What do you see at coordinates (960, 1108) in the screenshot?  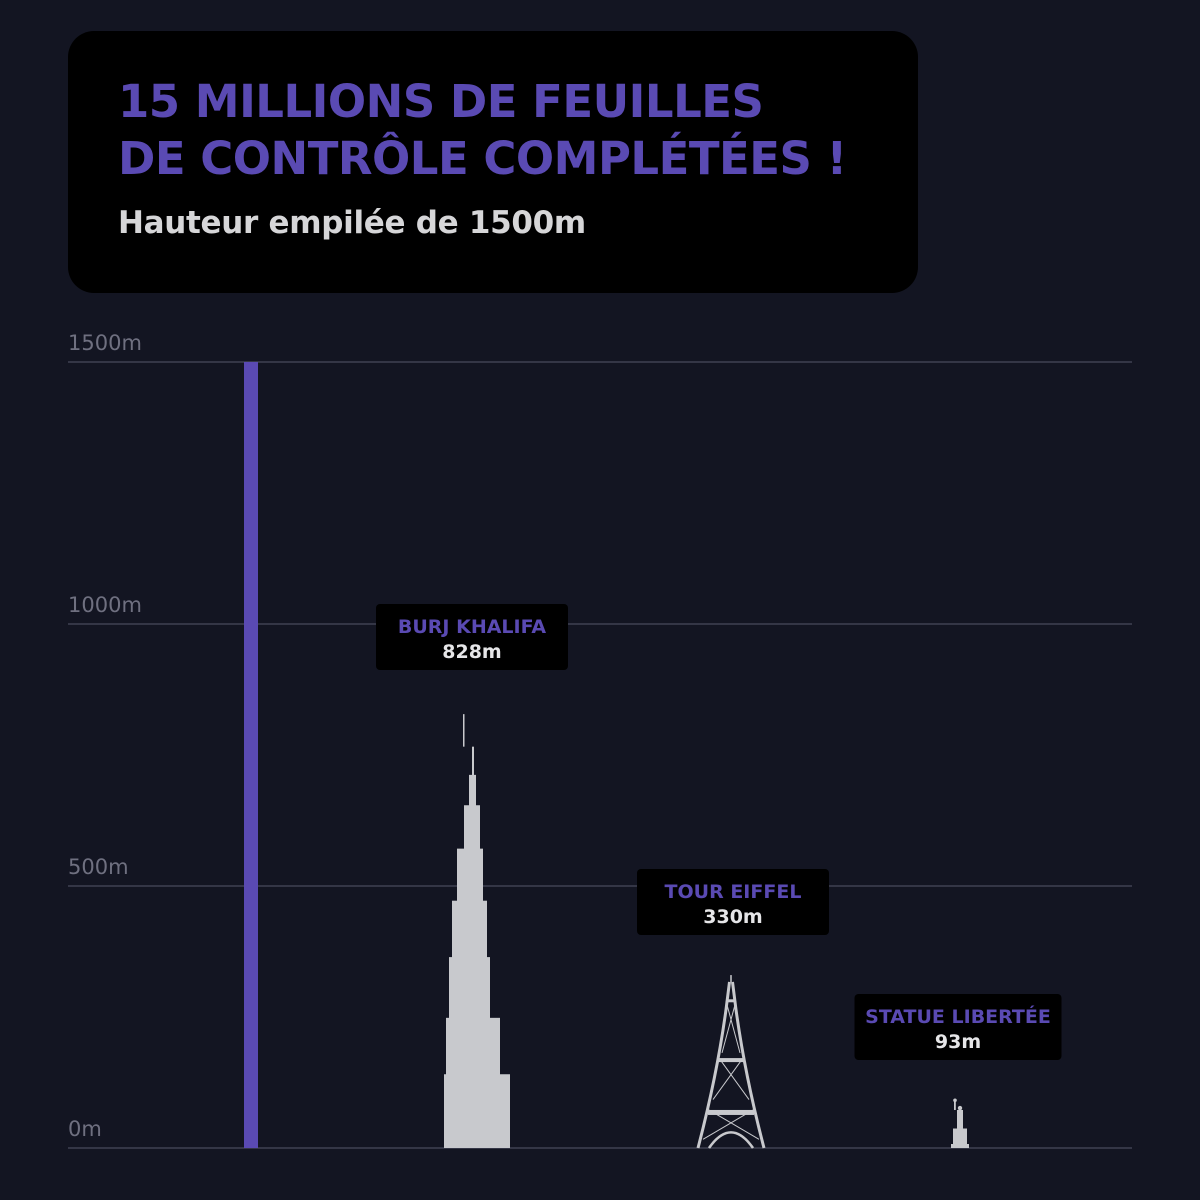 I see `liberty-head` at bounding box center [960, 1108].